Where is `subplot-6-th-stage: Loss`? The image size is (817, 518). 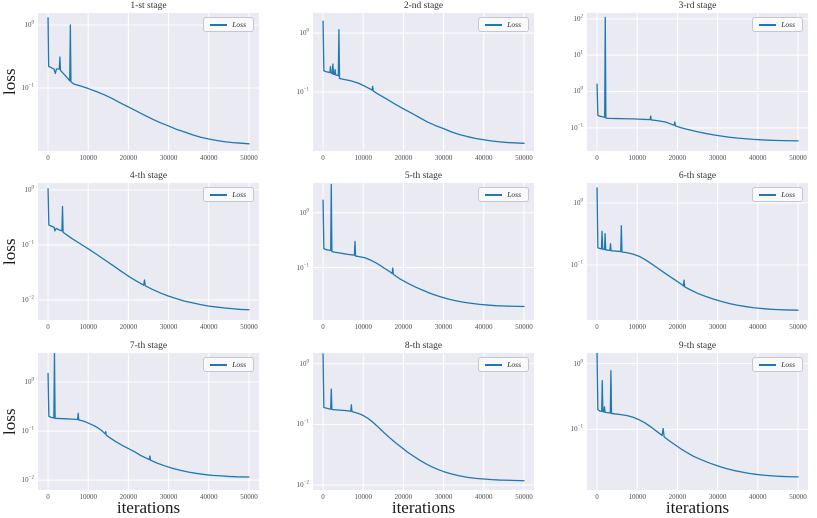 subplot-6-th-stage: Loss is located at coordinates (697, 251).